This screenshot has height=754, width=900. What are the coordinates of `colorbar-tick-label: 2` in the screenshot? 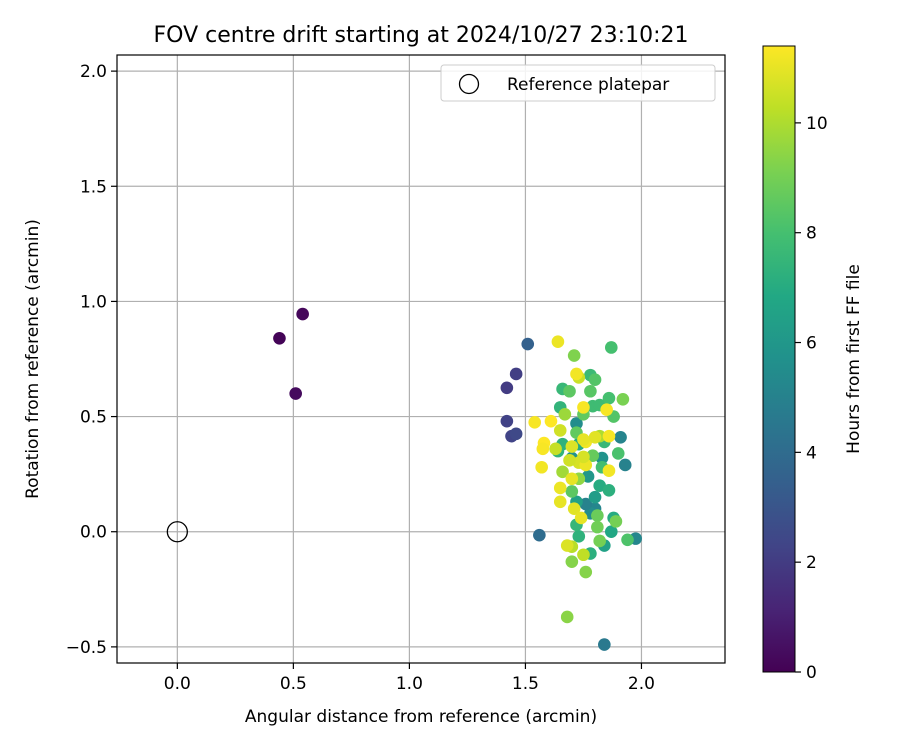 It's located at (811, 563).